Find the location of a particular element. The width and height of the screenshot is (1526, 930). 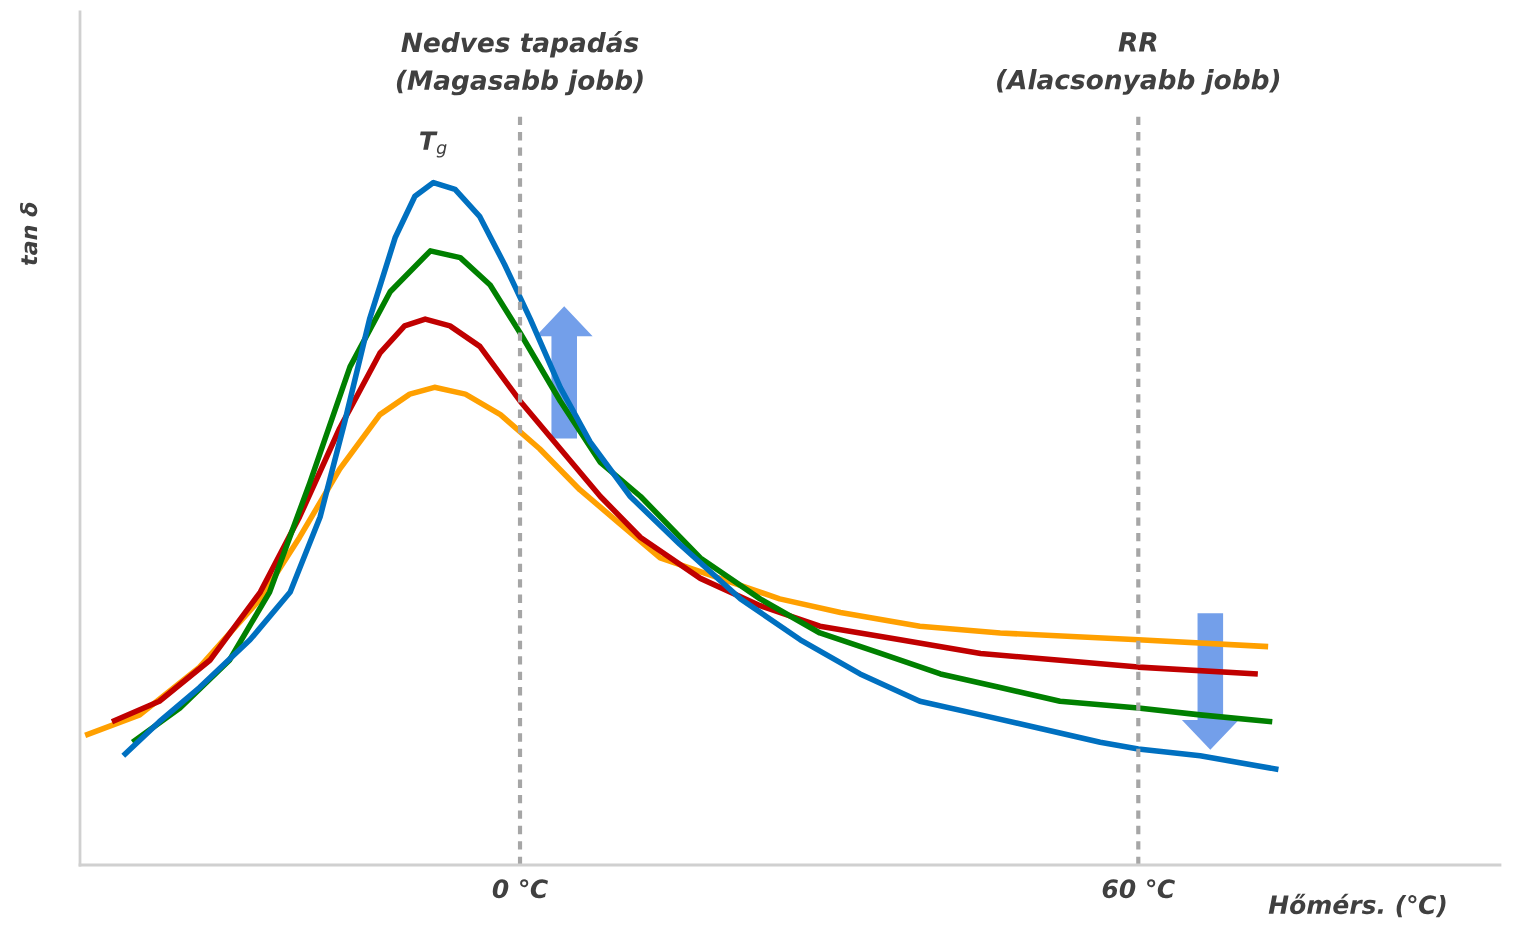

annotation: T$_{g}$ is located at coordinates (433, 144).